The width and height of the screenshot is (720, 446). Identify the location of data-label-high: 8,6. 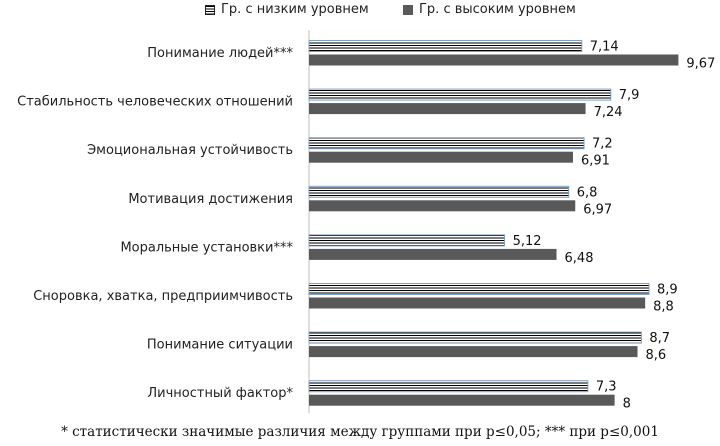
(656, 355).